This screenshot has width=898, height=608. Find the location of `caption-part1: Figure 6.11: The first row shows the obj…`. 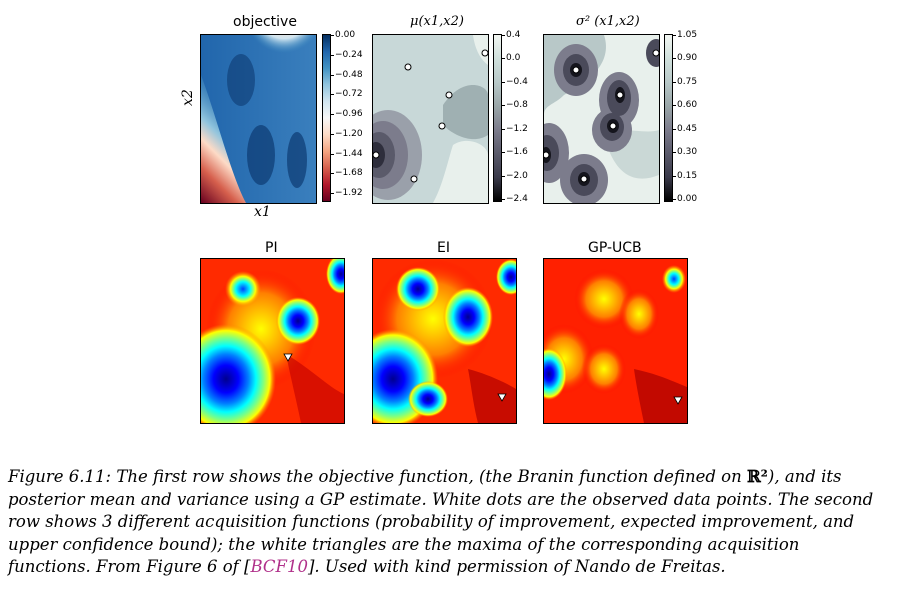

caption-part1: Figure 6.11: The first row shows the obj… is located at coordinates (377, 476).